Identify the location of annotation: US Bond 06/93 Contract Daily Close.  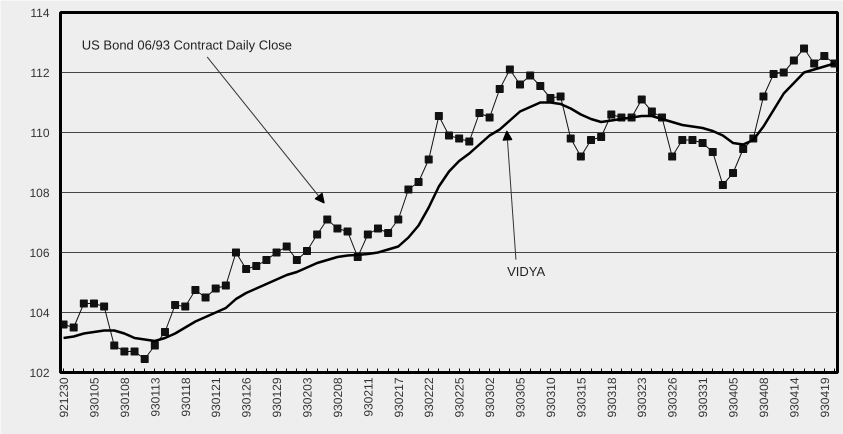
(187, 44).